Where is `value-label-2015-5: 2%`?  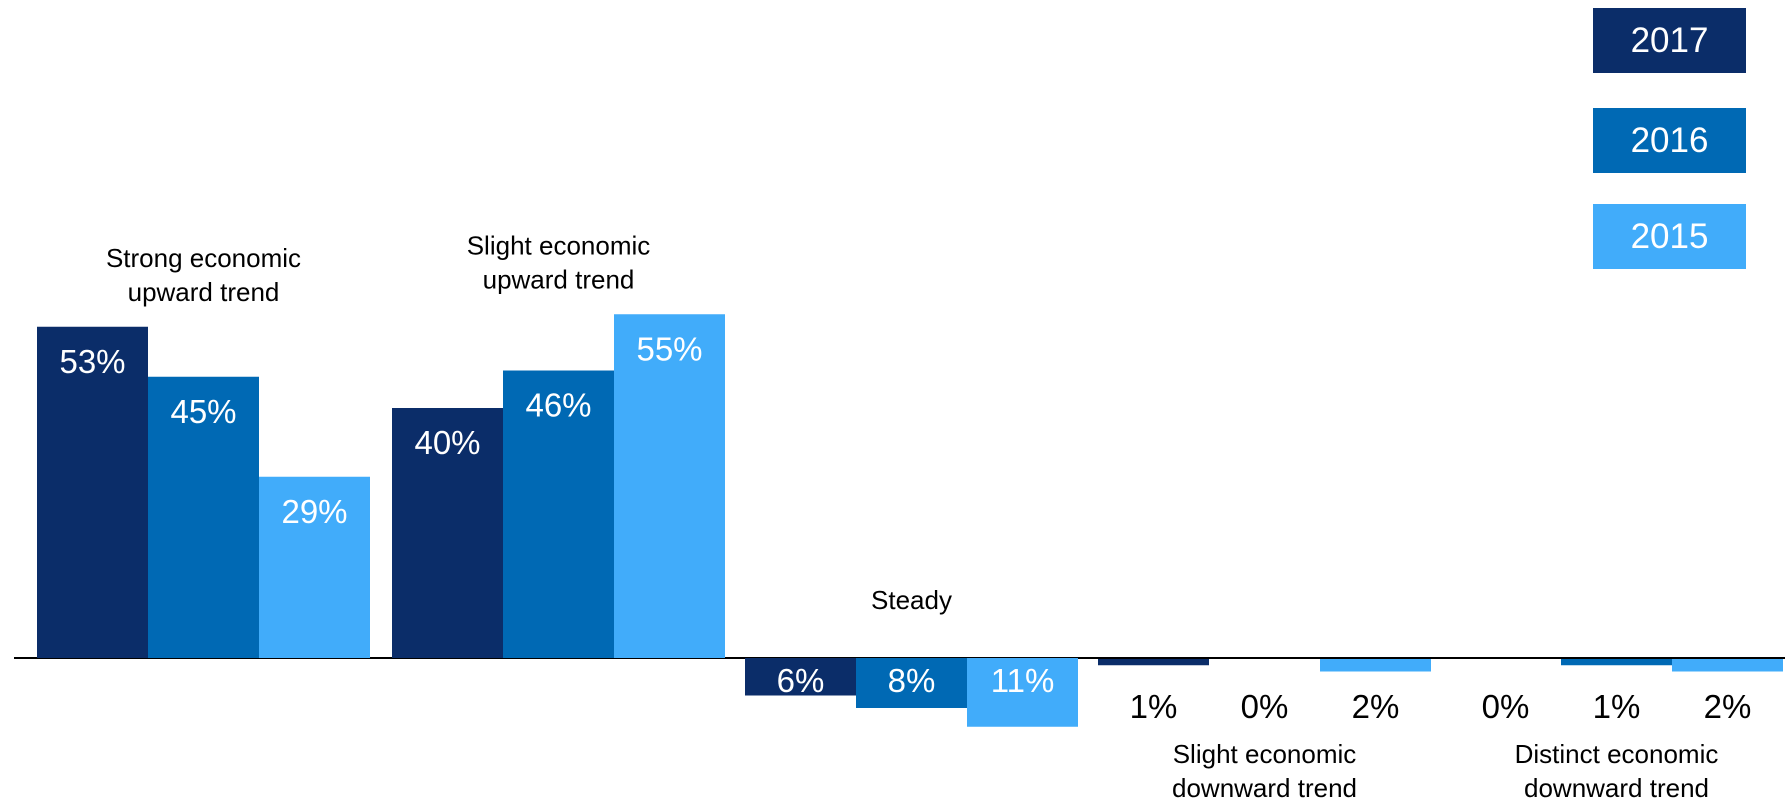
value-label-2015-5: 2% is located at coordinates (1728, 706).